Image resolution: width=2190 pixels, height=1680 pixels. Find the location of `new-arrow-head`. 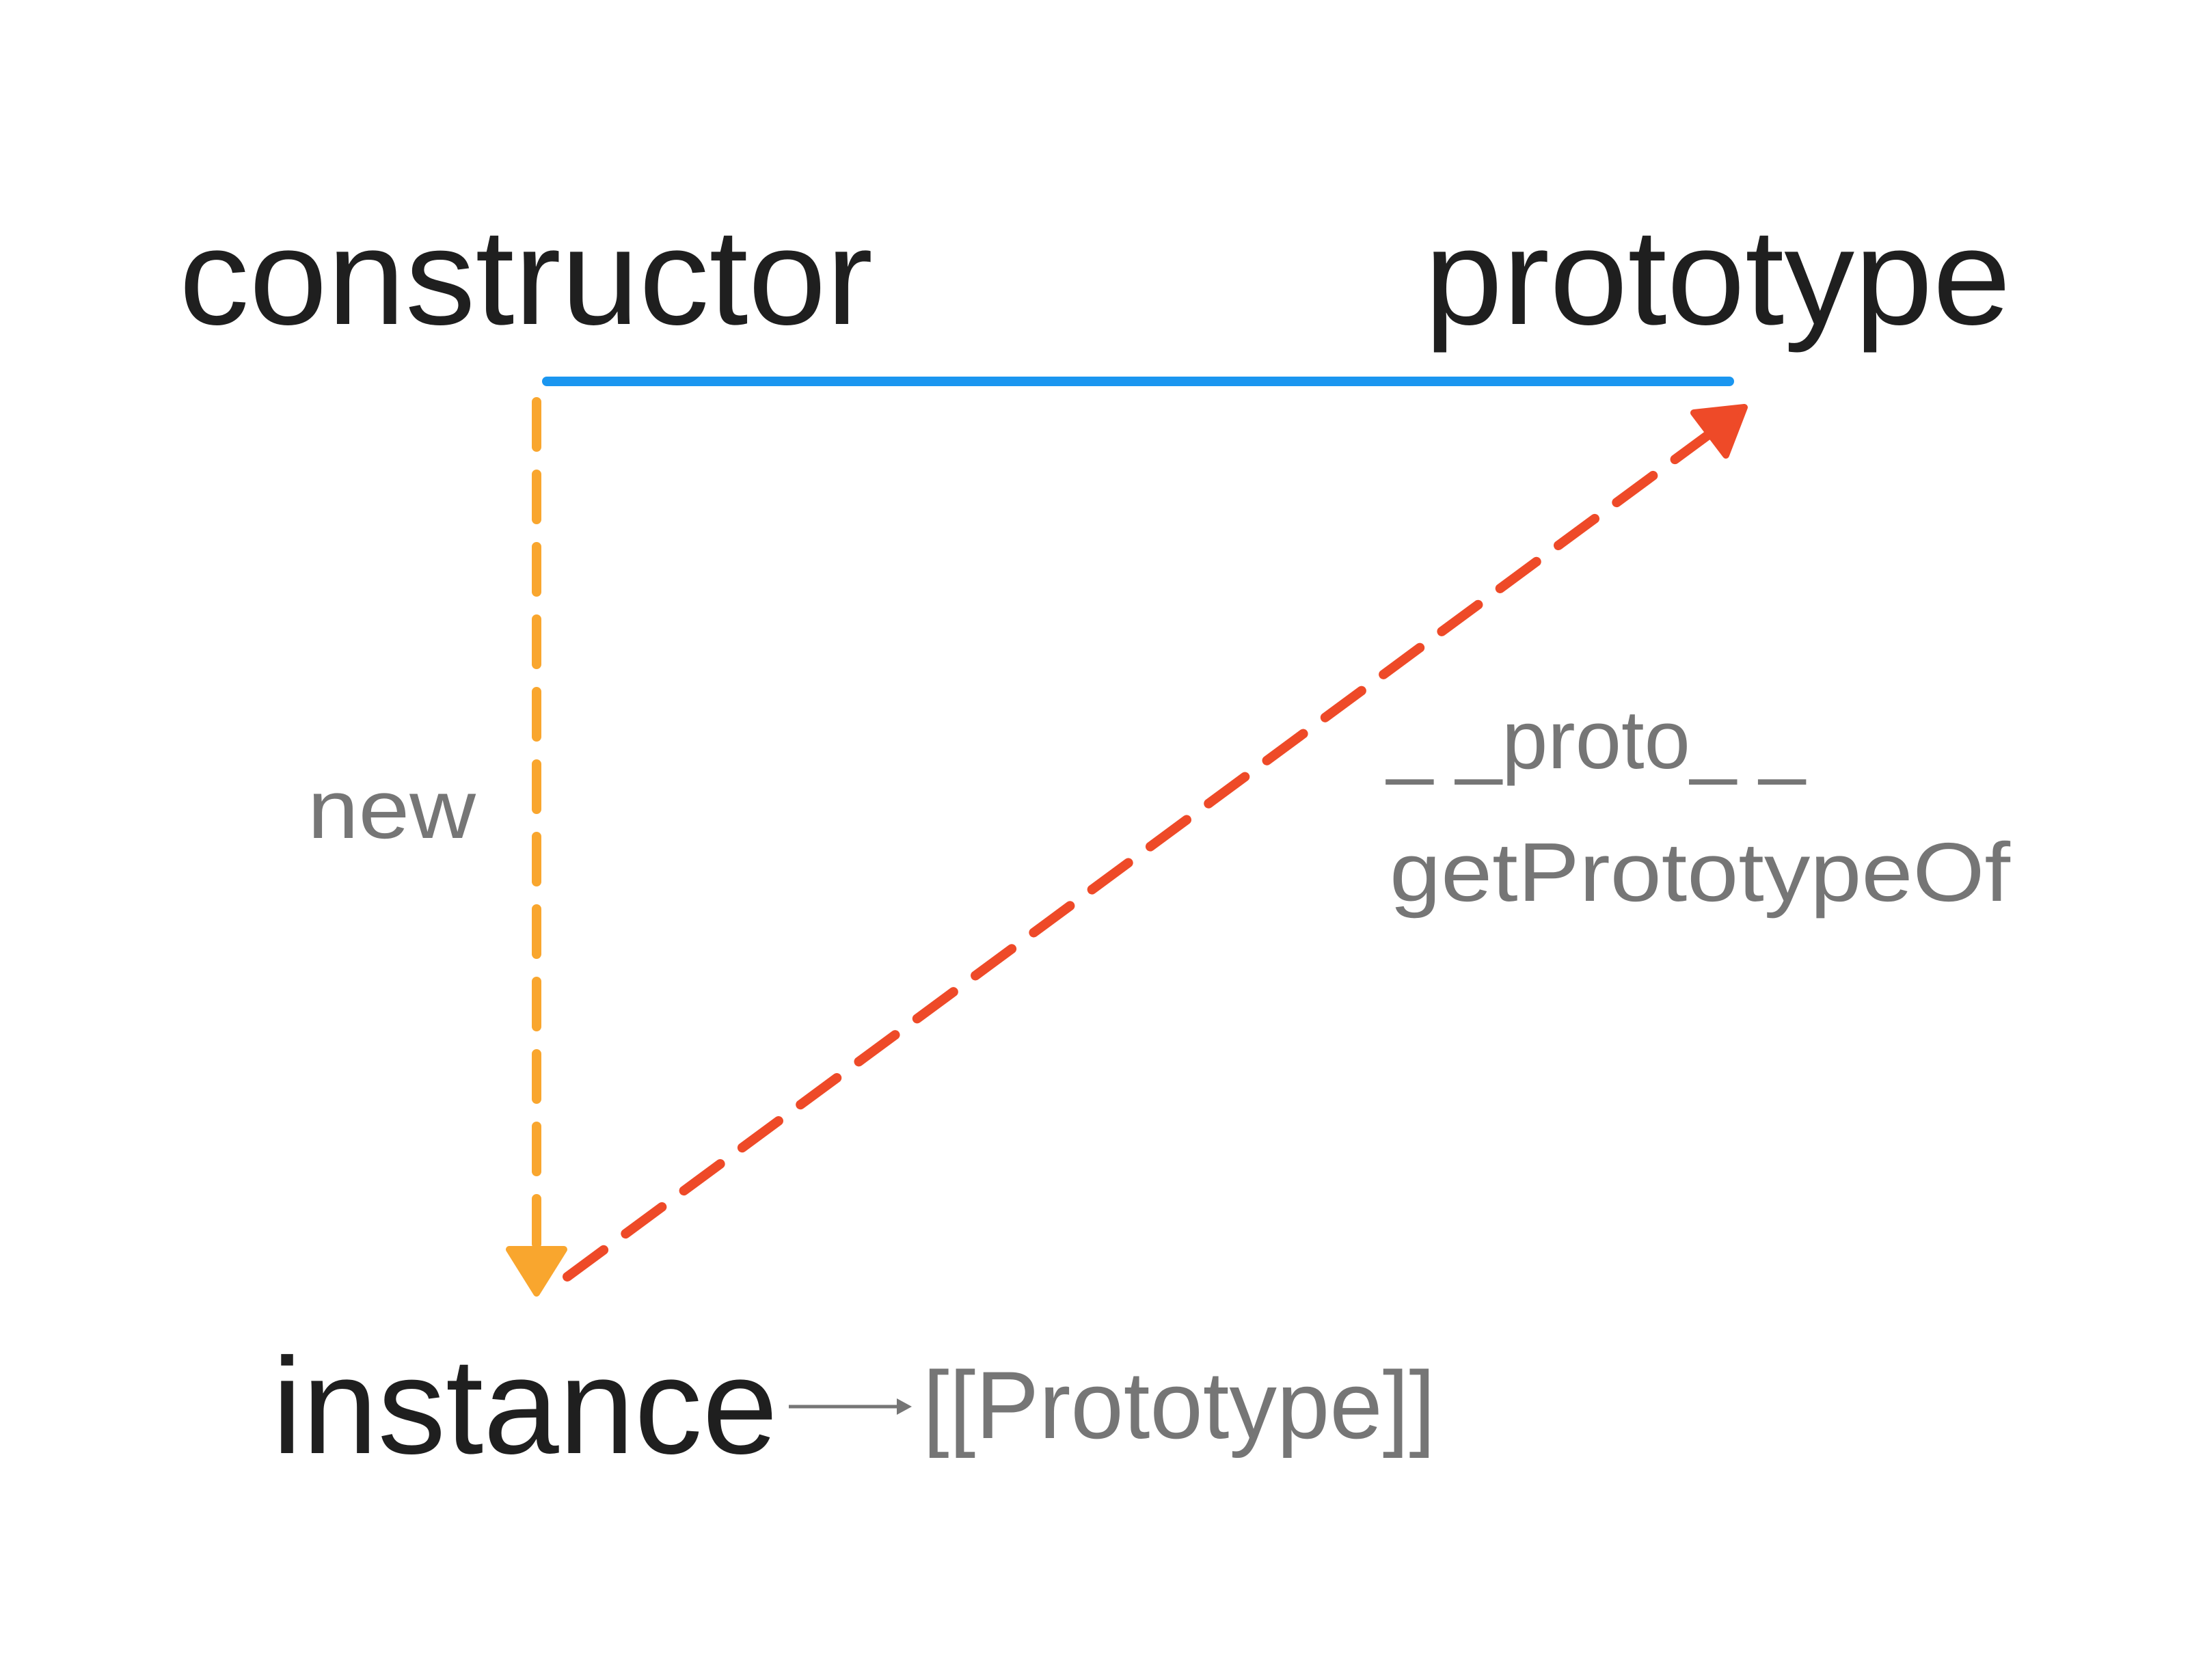

new-arrow-head is located at coordinates (536, 1271).